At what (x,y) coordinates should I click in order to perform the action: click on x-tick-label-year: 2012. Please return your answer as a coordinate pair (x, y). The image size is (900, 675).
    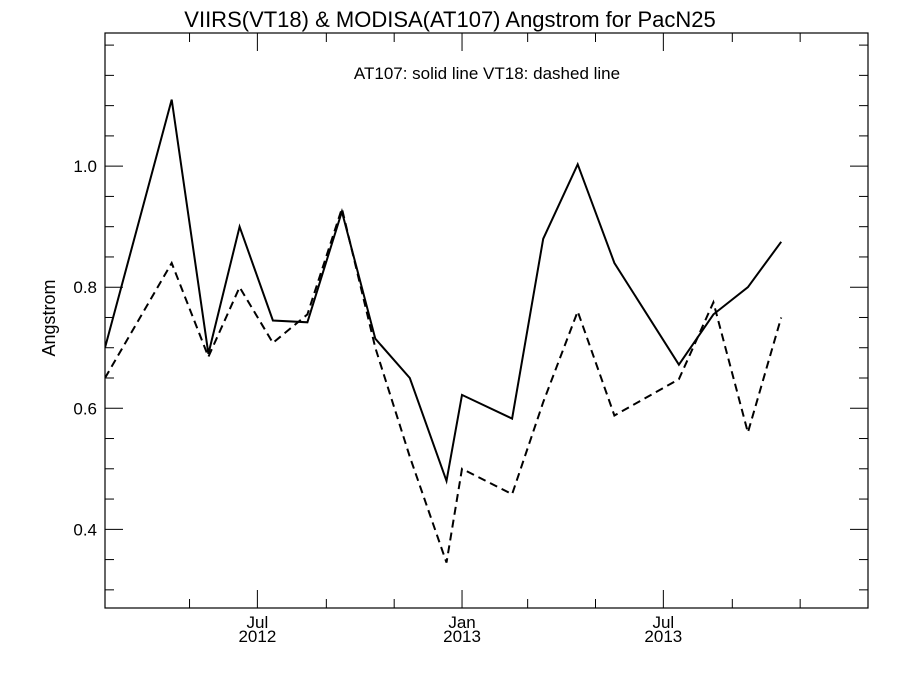
    Looking at the image, I should click on (257, 636).